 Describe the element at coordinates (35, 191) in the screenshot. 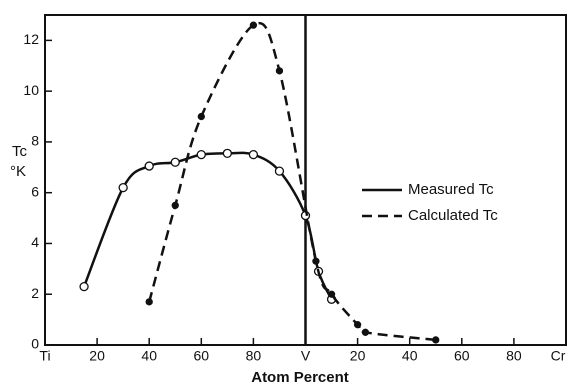

I see `y-tick-label: 6` at that location.